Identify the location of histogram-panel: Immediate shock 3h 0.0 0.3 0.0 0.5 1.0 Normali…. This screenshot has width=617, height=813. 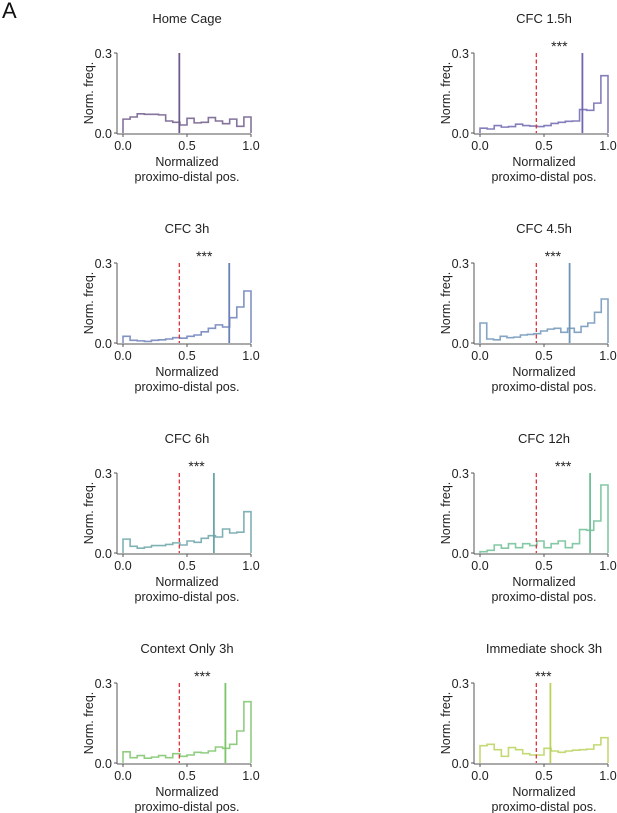
(528, 727).